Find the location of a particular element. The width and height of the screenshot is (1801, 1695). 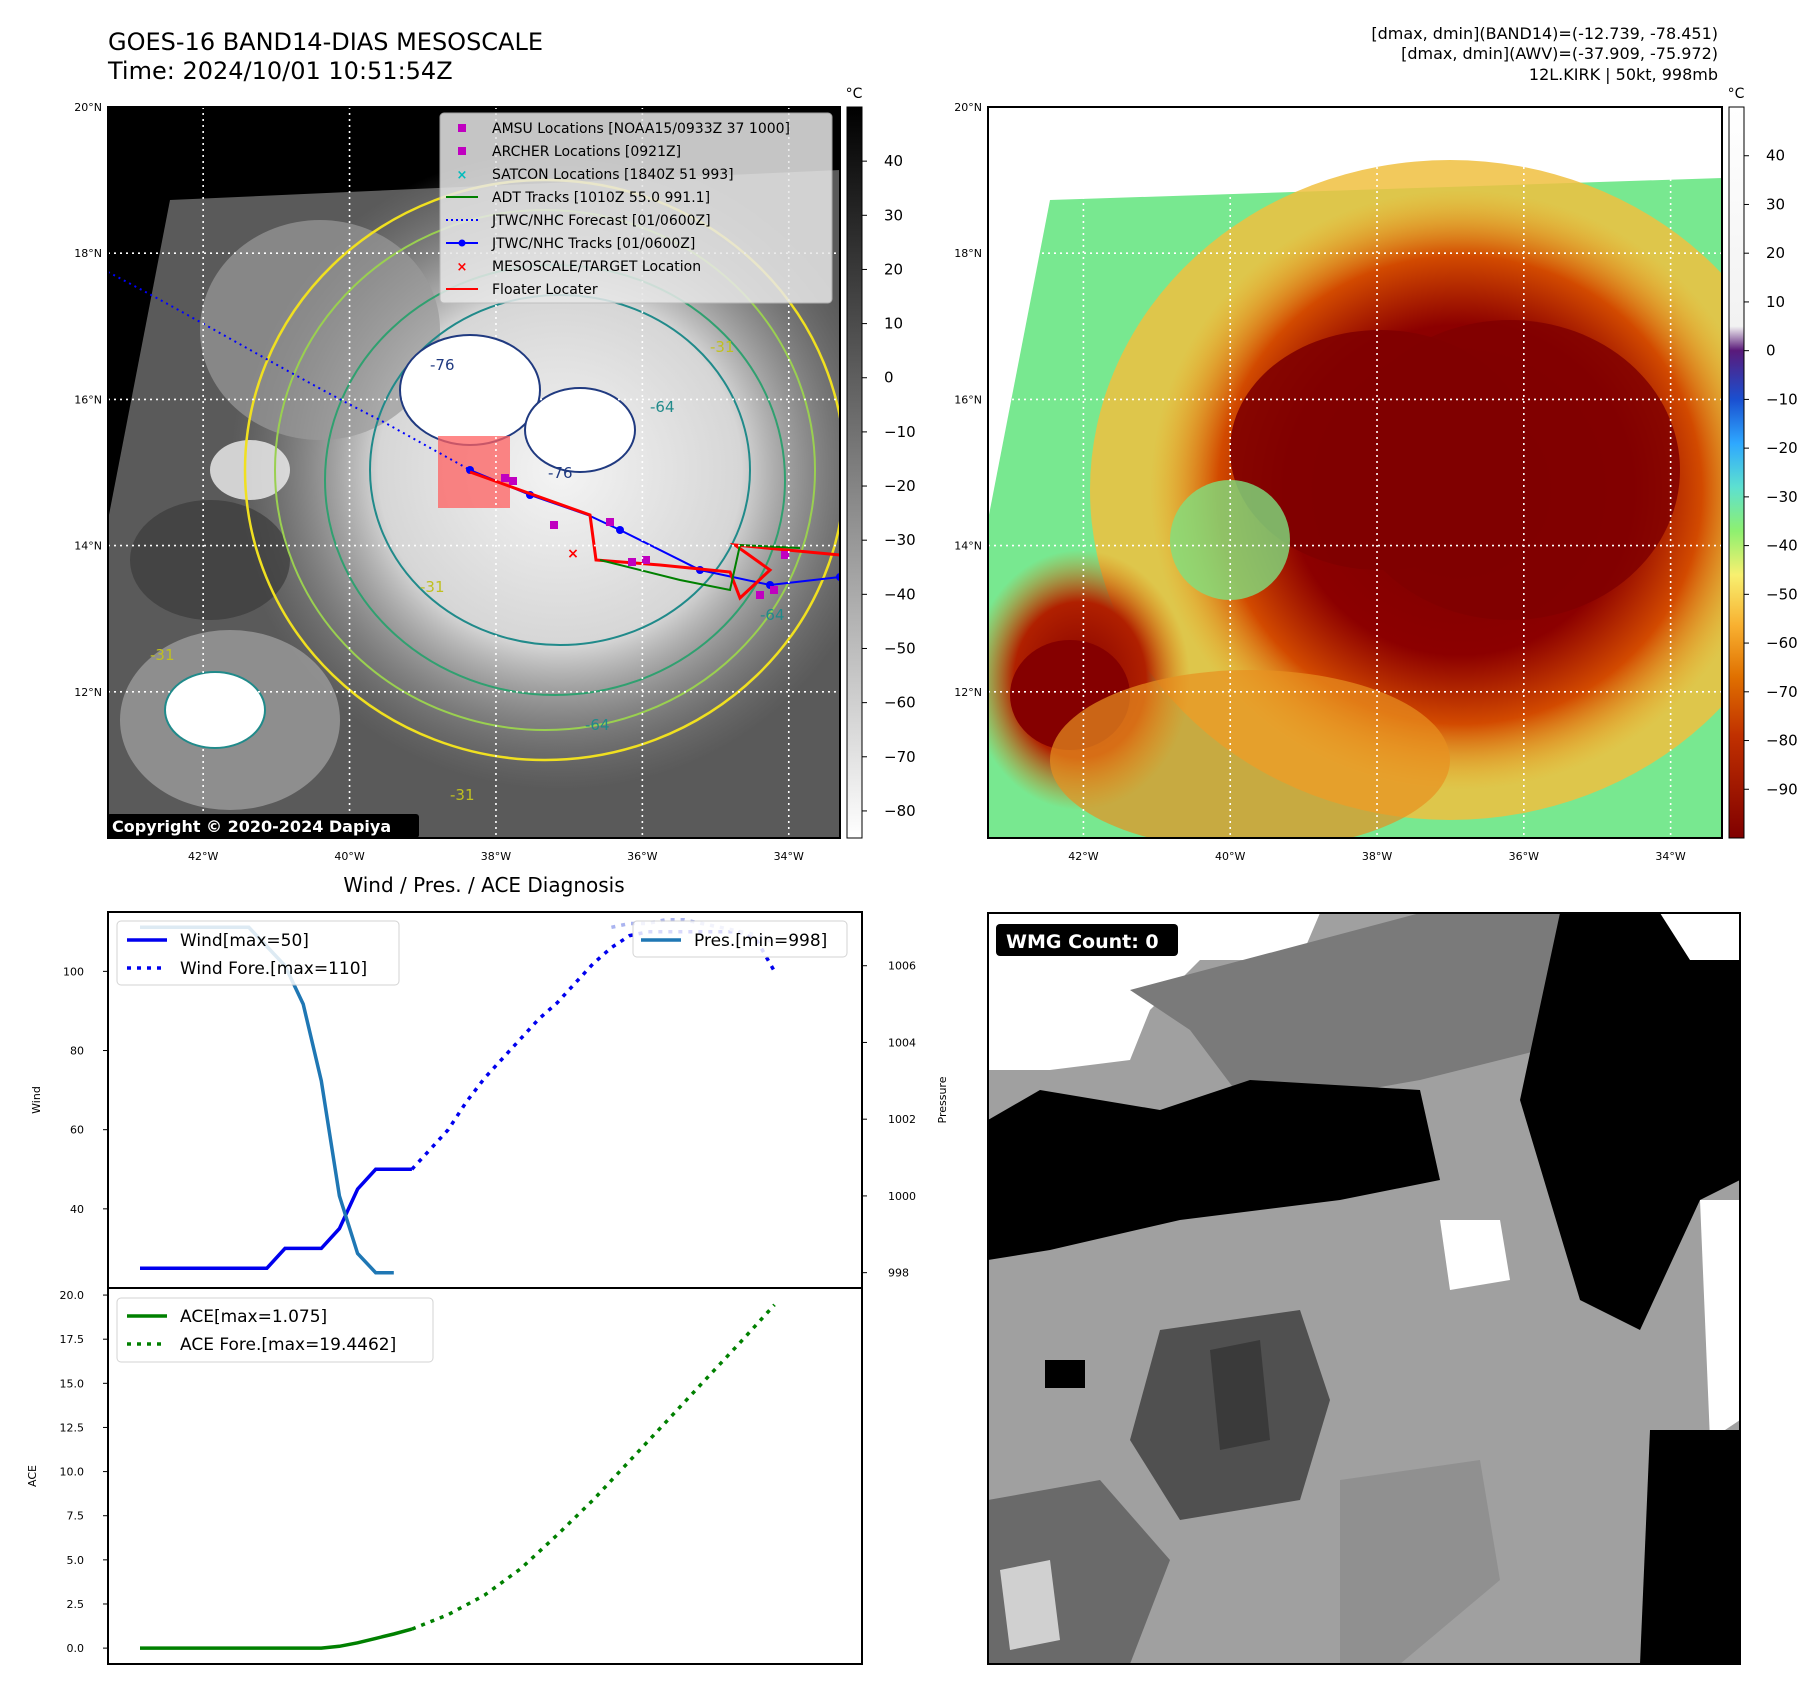

wmg-black-spot is located at coordinates (1065, 1374).